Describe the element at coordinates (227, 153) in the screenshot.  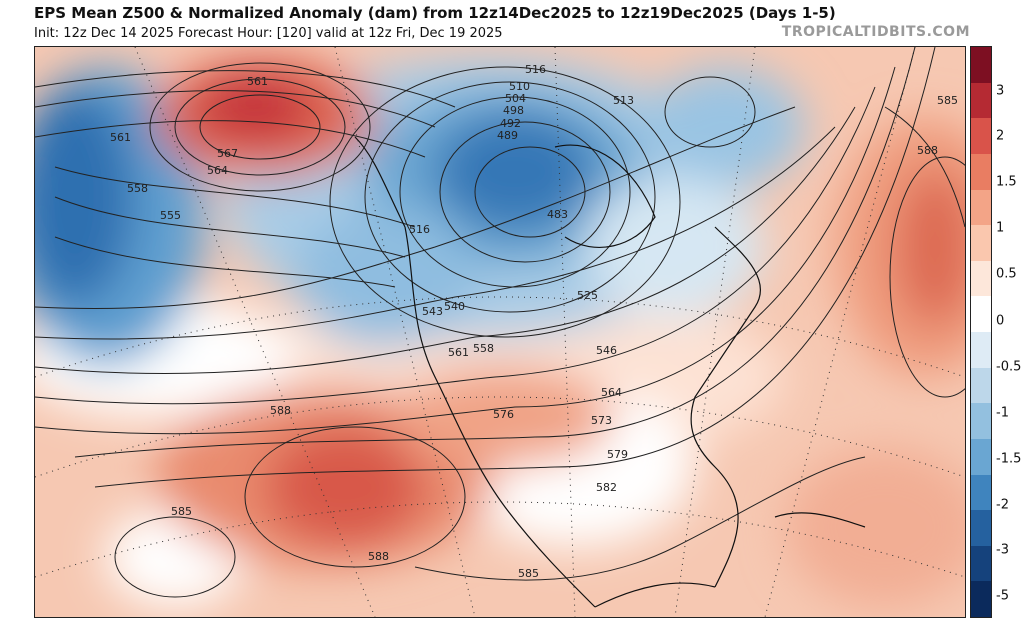
I see `contour-label: 567` at that location.